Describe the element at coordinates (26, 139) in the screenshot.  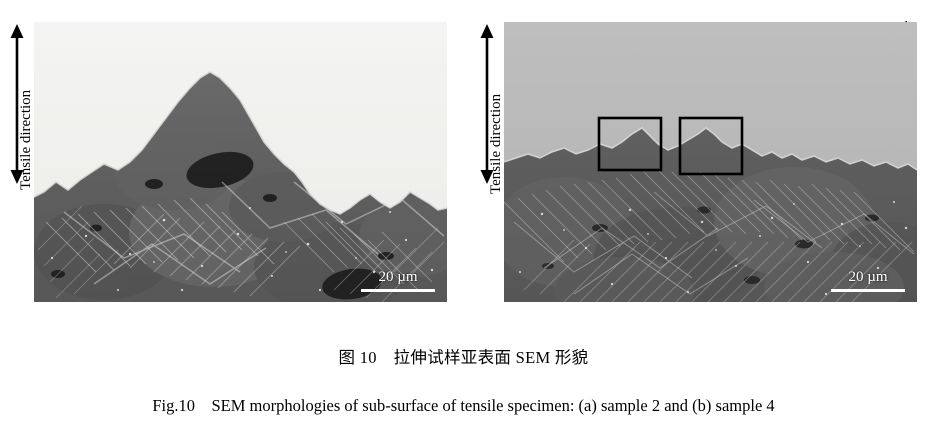
I see `tensile-direction-label-a: Tensile direction` at that location.